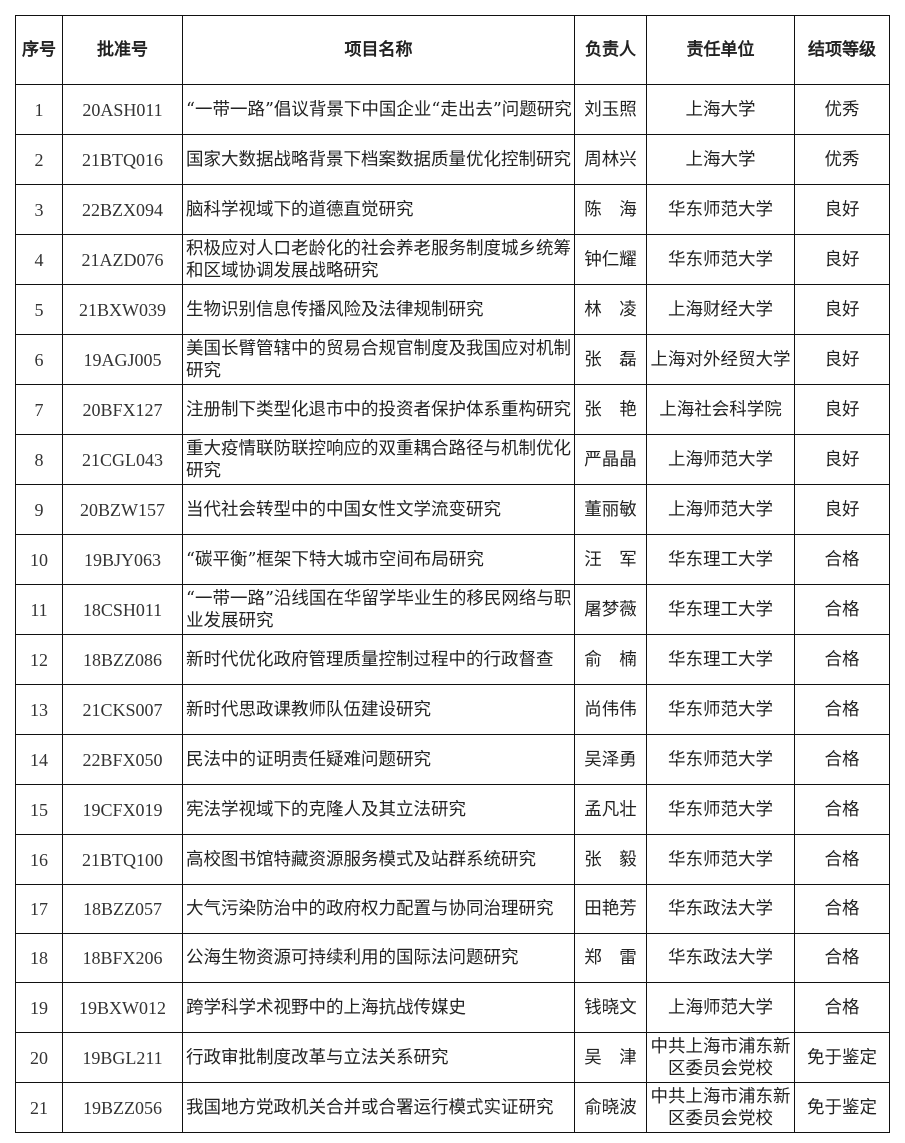  Describe the element at coordinates (39, 759) in the screenshot. I see `cell-no: 14` at that location.